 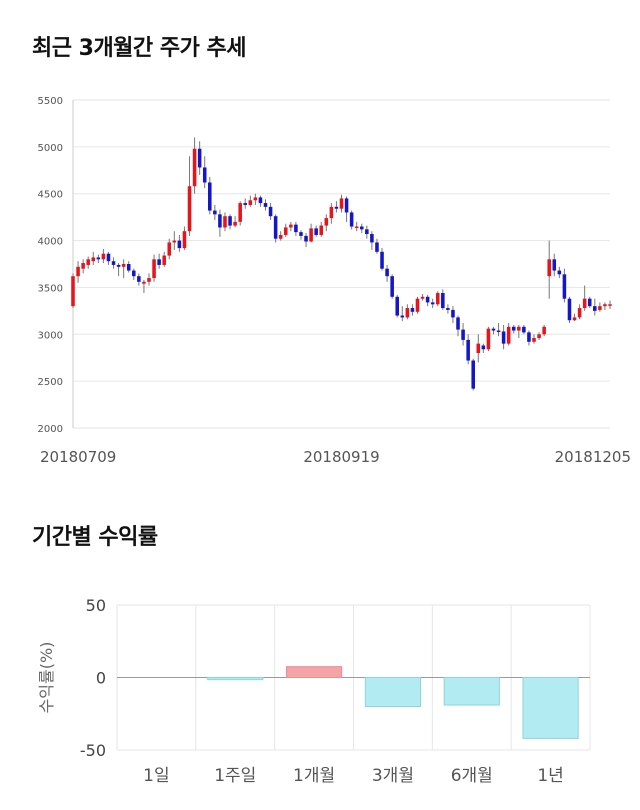 I want to click on x-tick-label: 6개월, so click(x=472, y=776).